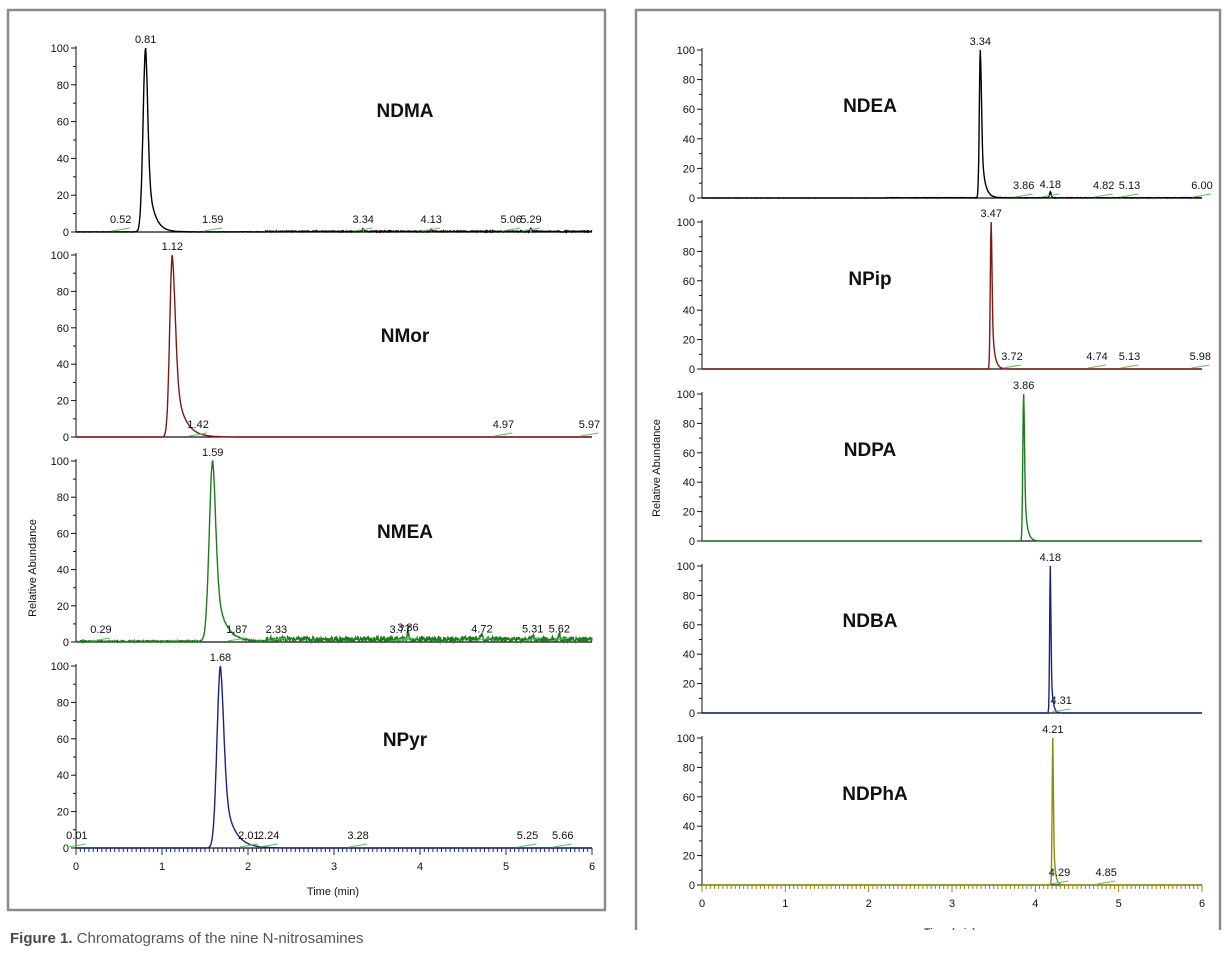 The height and width of the screenshot is (953, 1226). What do you see at coordinates (120, 220) in the screenshot?
I see `peak-rt-label-ndma: 0.52` at bounding box center [120, 220].